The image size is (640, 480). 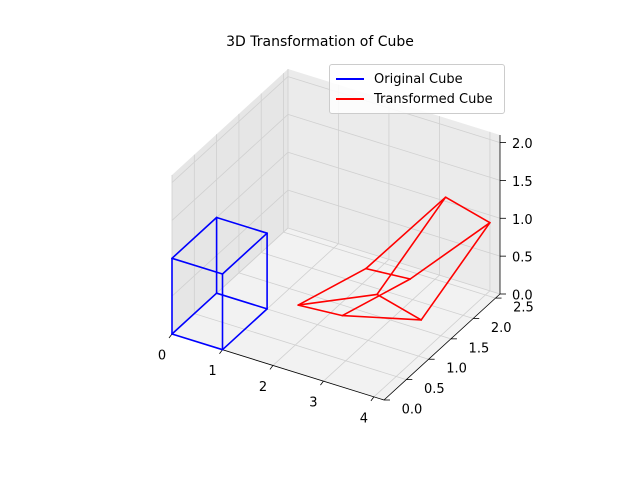 I want to click on legend-entry-original: Original Cube, so click(x=399, y=79).